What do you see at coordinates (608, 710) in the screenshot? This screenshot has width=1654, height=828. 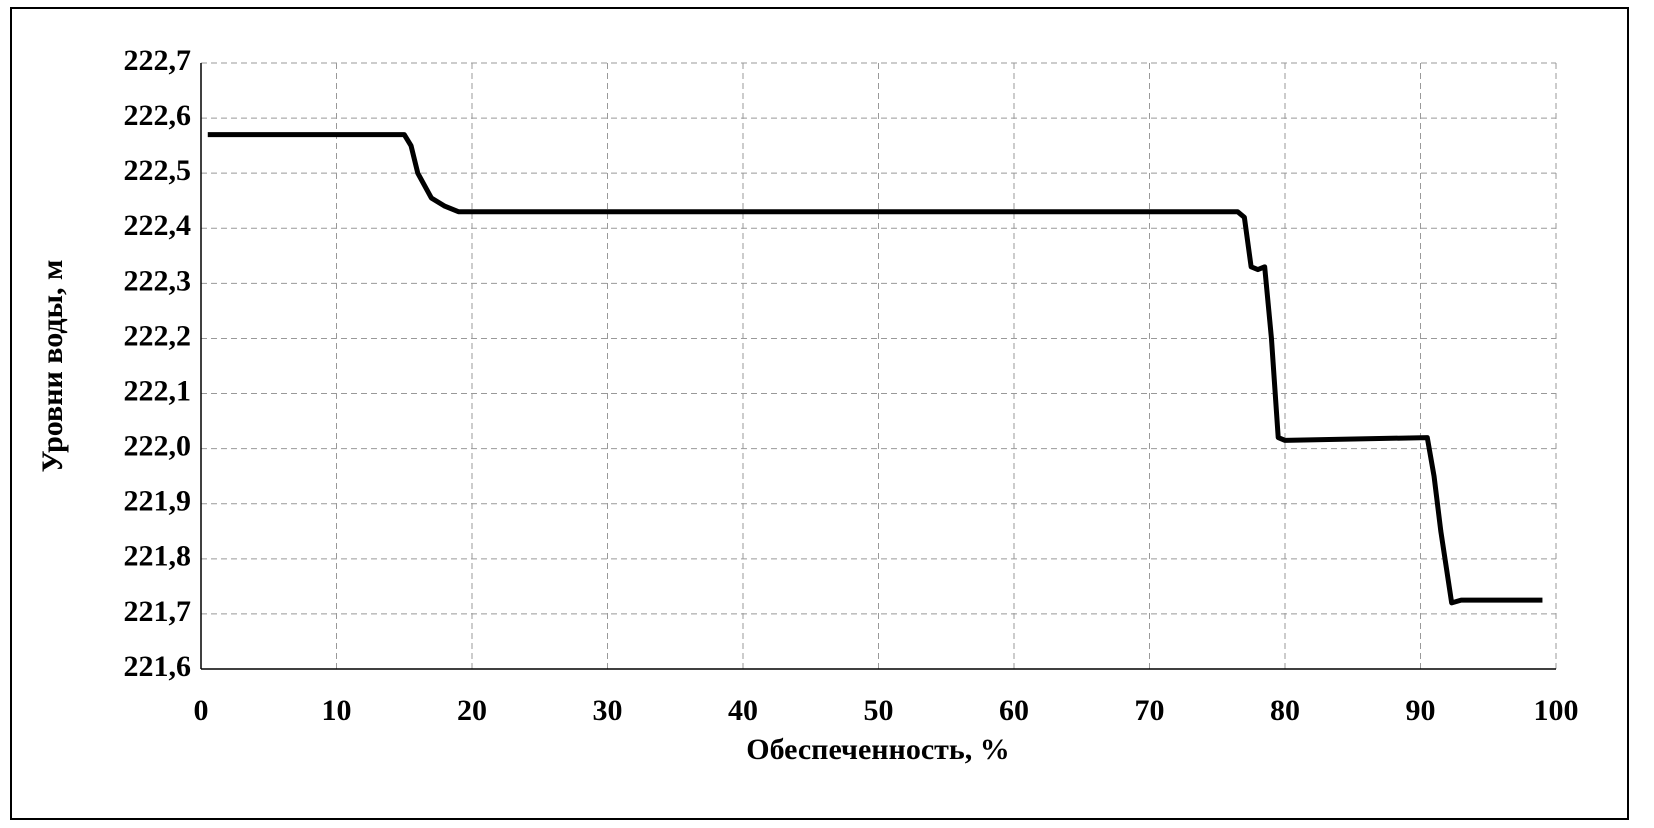 I see `x-tick-label: 30` at bounding box center [608, 710].